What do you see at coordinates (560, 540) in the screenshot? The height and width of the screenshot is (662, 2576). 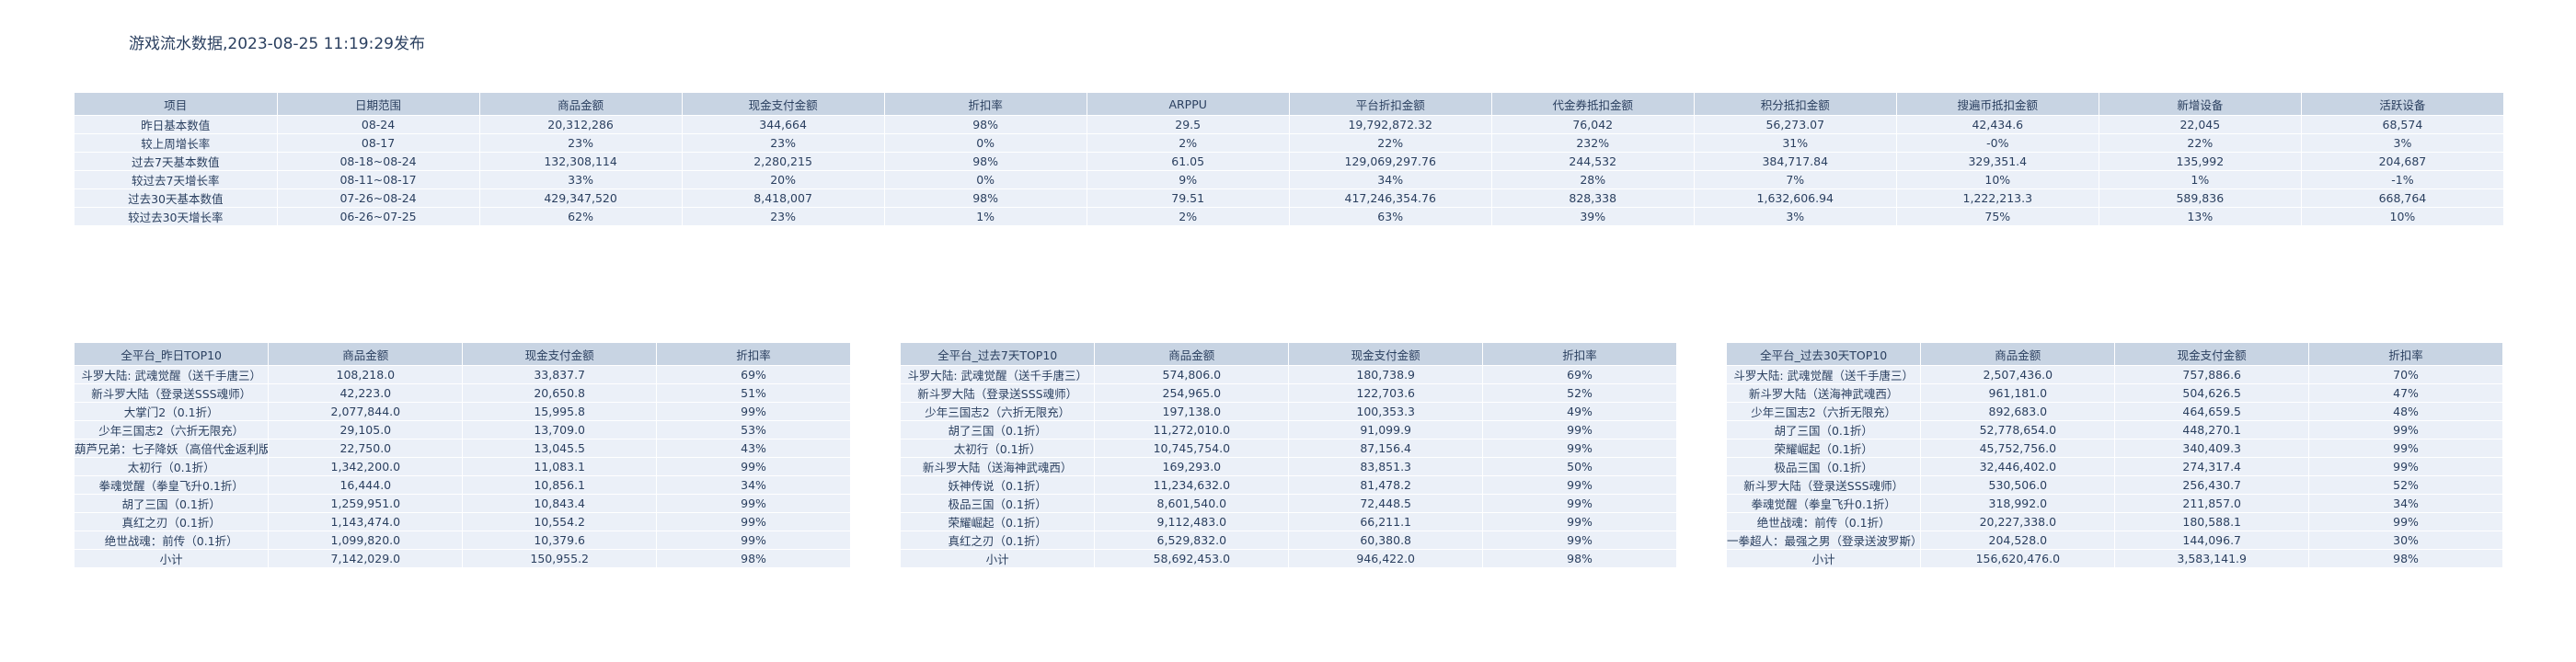 I see `table-cell: 10,379.6` at bounding box center [560, 540].